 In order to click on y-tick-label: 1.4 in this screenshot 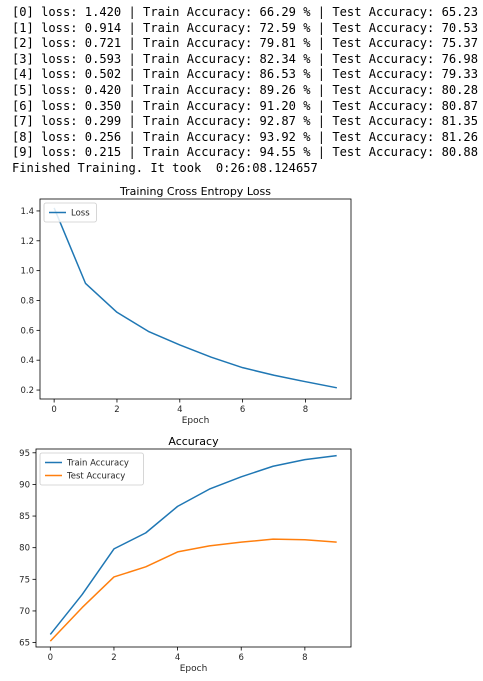, I will do `click(27, 212)`.